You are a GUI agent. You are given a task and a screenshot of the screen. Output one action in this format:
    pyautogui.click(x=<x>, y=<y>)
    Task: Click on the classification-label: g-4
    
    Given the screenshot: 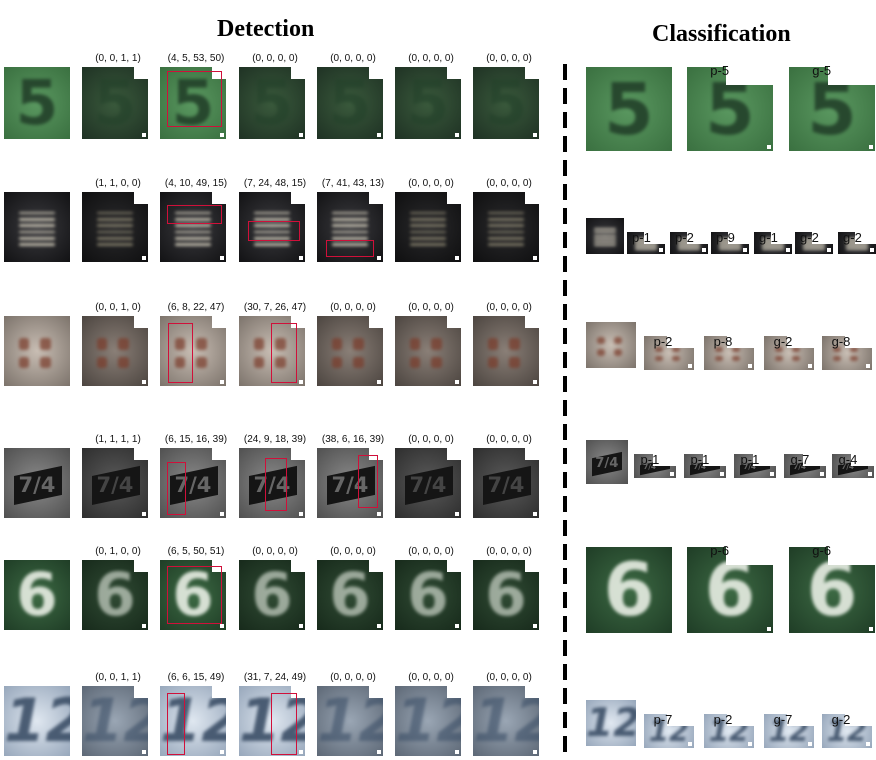 What is the action you would take?
    pyautogui.click(x=848, y=459)
    